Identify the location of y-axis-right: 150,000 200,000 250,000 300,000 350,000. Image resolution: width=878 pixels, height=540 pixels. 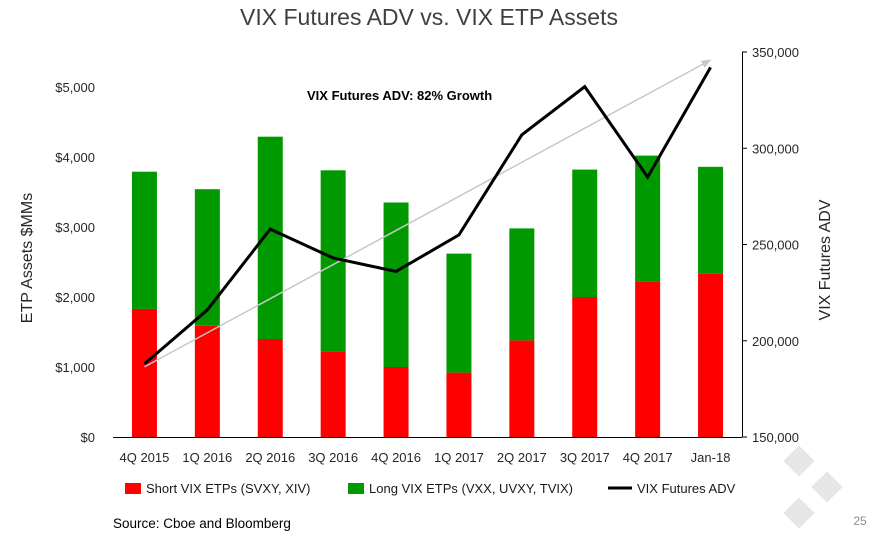
(770, 245).